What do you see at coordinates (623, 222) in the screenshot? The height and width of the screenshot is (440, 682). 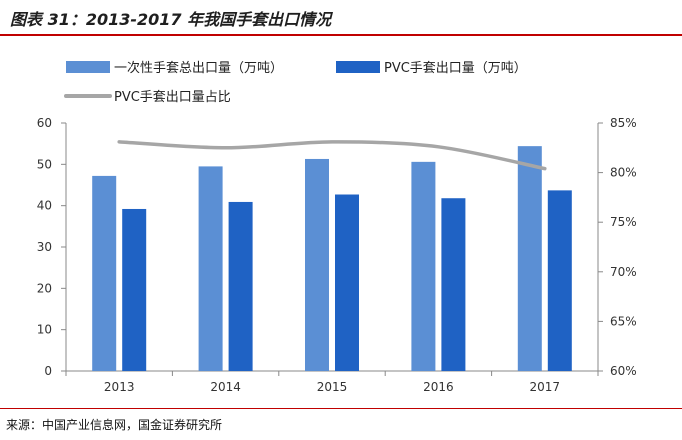 I see `right-tick-label: 75%` at bounding box center [623, 222].